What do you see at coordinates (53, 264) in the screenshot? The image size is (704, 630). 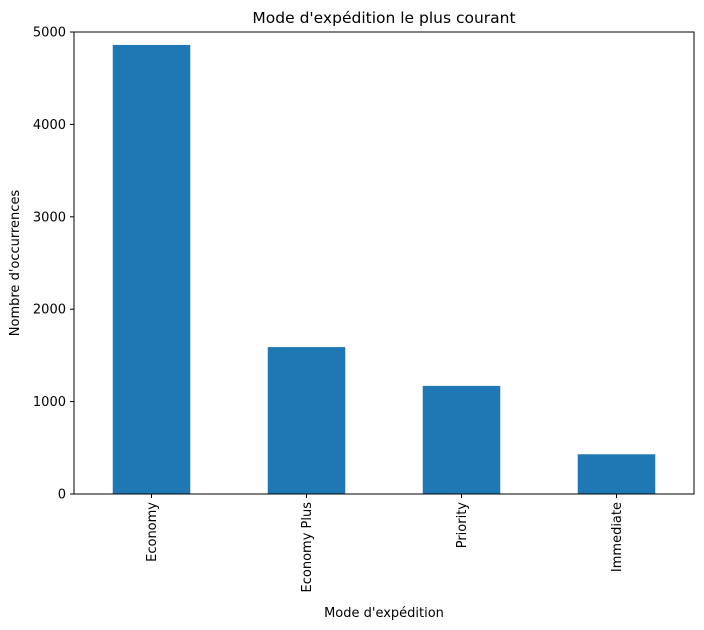 I see `y-axis-ticks: 0 1000 2000 3000 4000 5000` at bounding box center [53, 264].